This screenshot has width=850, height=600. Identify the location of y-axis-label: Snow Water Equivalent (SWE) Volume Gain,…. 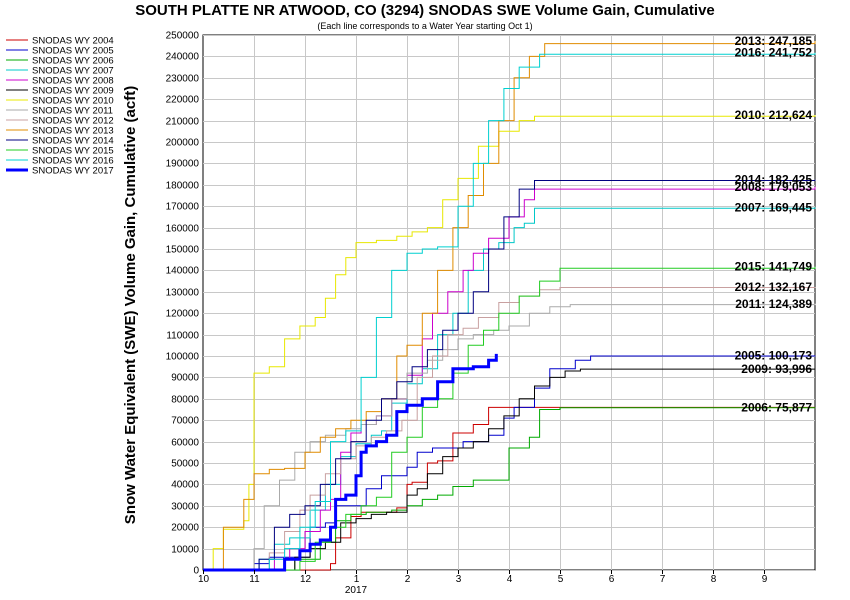
(130, 305).